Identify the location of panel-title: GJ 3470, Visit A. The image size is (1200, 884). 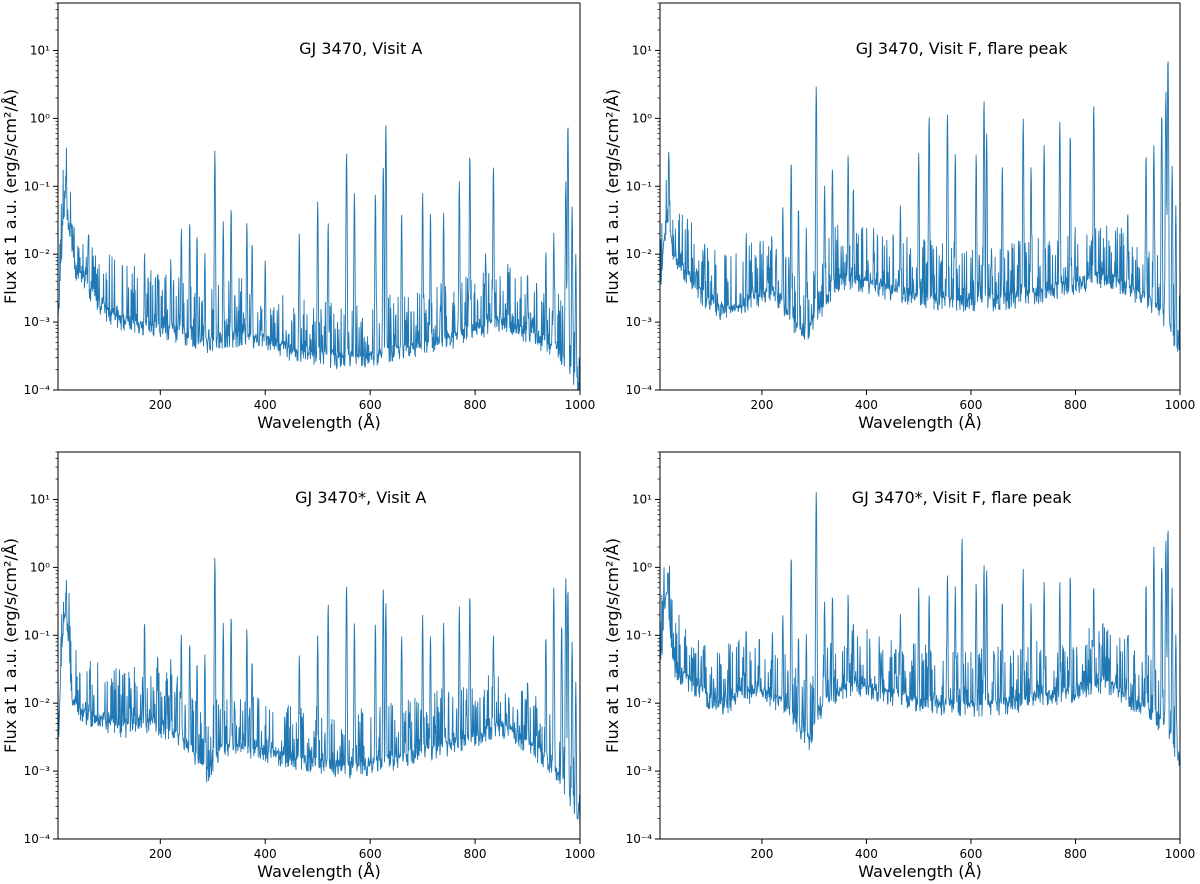
(360, 48).